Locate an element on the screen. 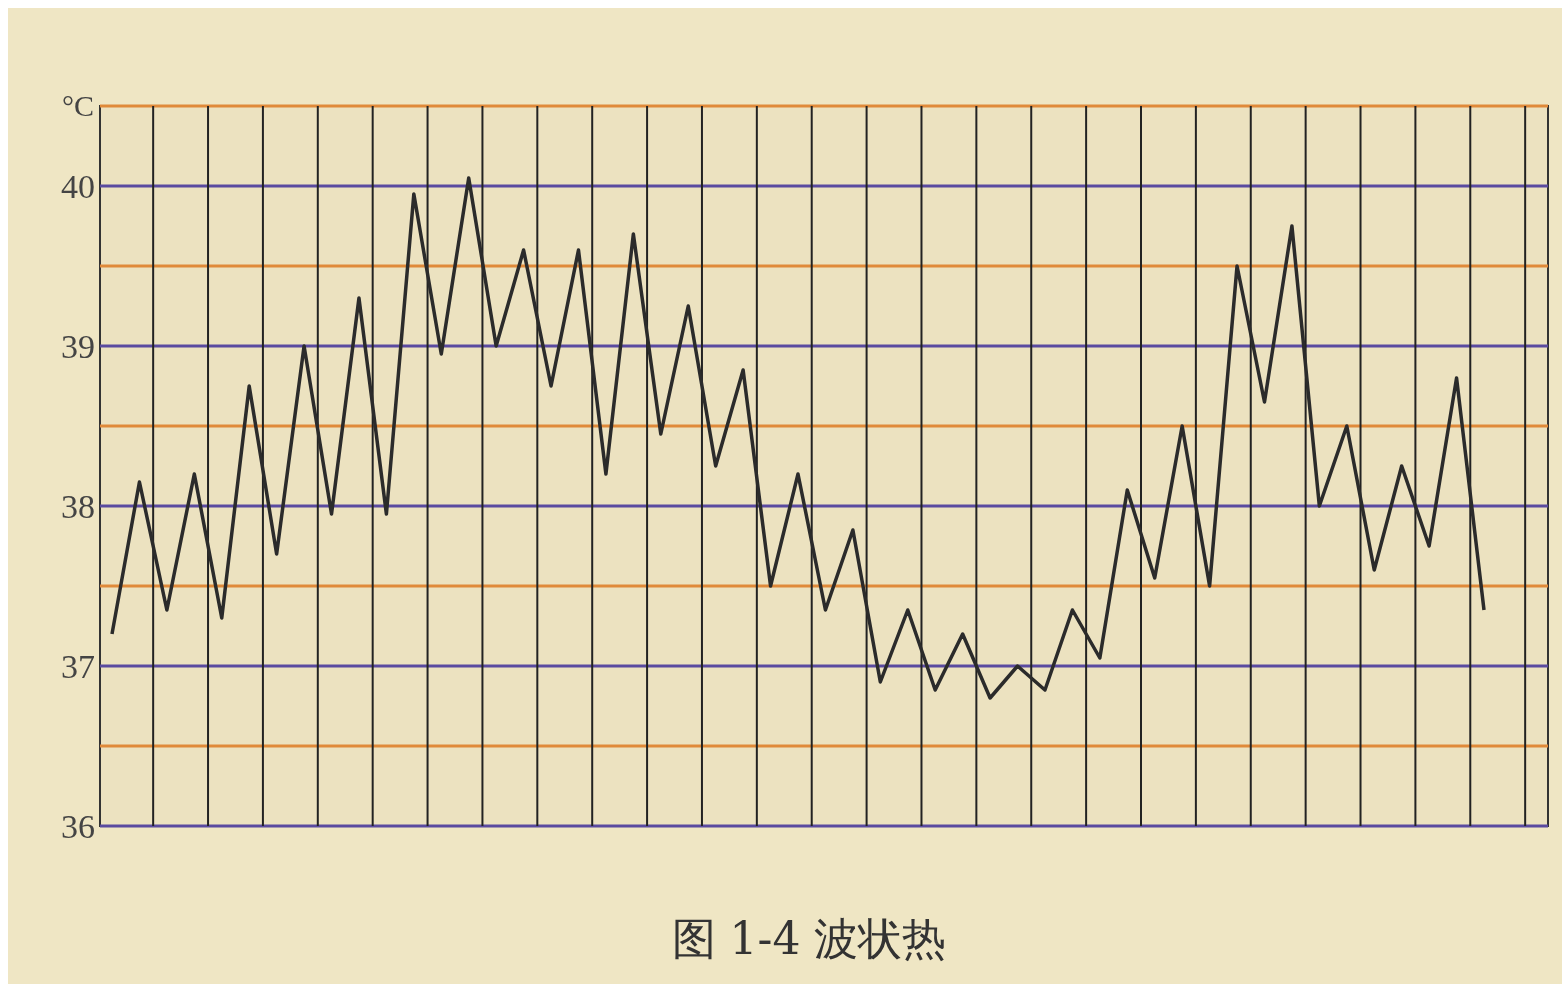 The image size is (1562, 984). y-tick-label: 37 is located at coordinates (78, 666).